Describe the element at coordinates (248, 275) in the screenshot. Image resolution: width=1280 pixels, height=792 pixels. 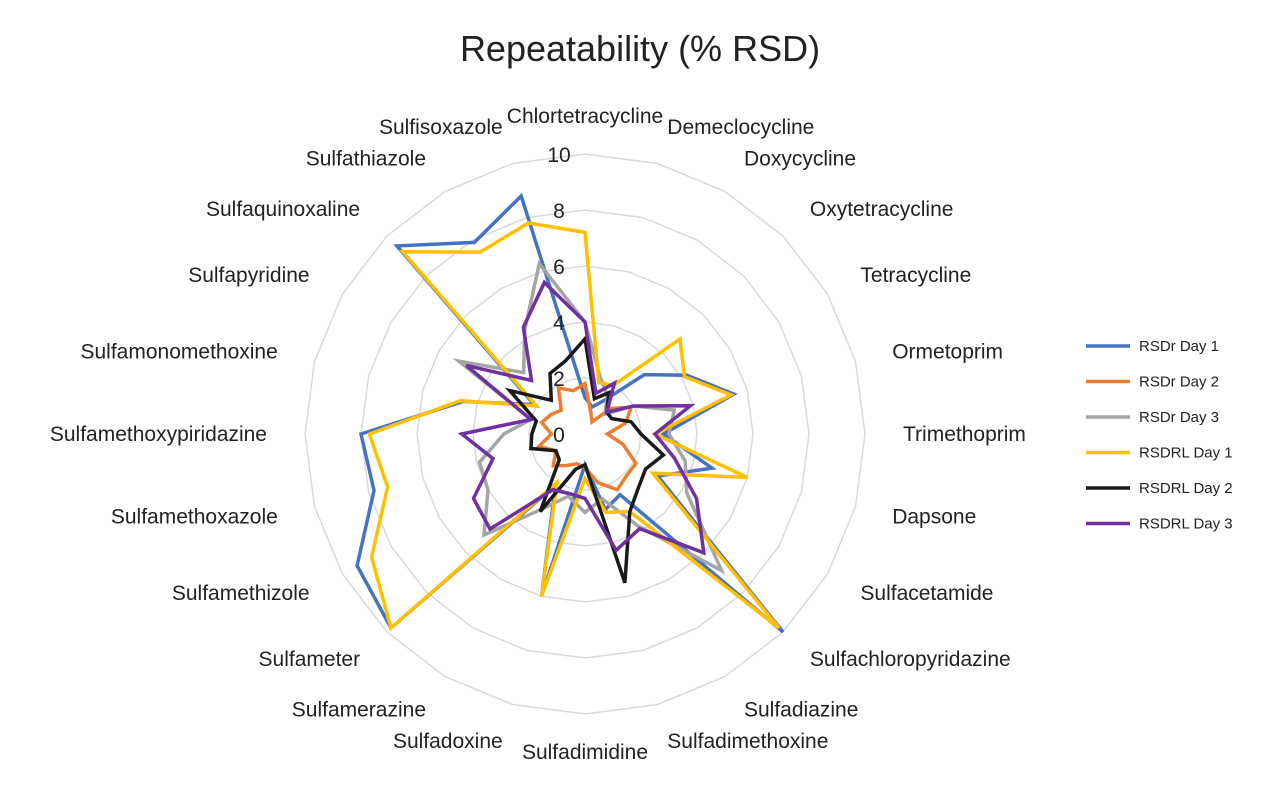
I see `category-label: Sulfapyridine` at that location.